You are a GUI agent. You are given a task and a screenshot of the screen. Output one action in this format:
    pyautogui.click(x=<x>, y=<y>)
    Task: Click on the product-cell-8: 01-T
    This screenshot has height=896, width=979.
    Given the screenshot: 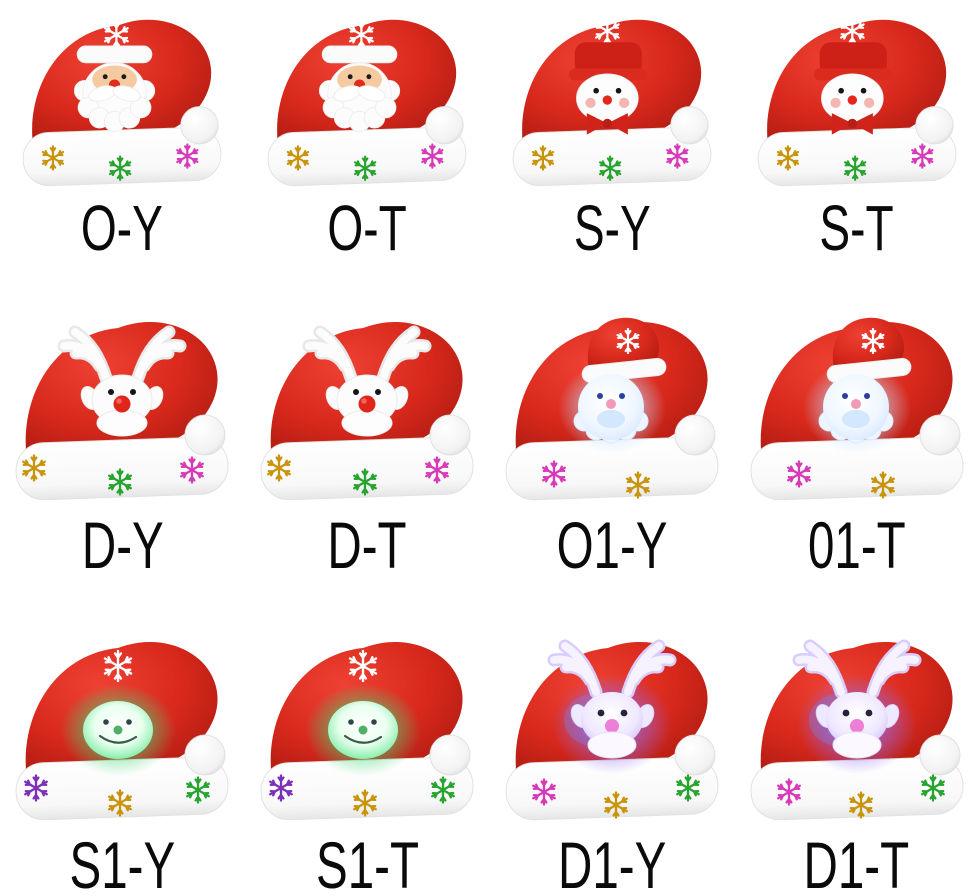 What is the action you would take?
    pyautogui.click(x=856, y=419)
    